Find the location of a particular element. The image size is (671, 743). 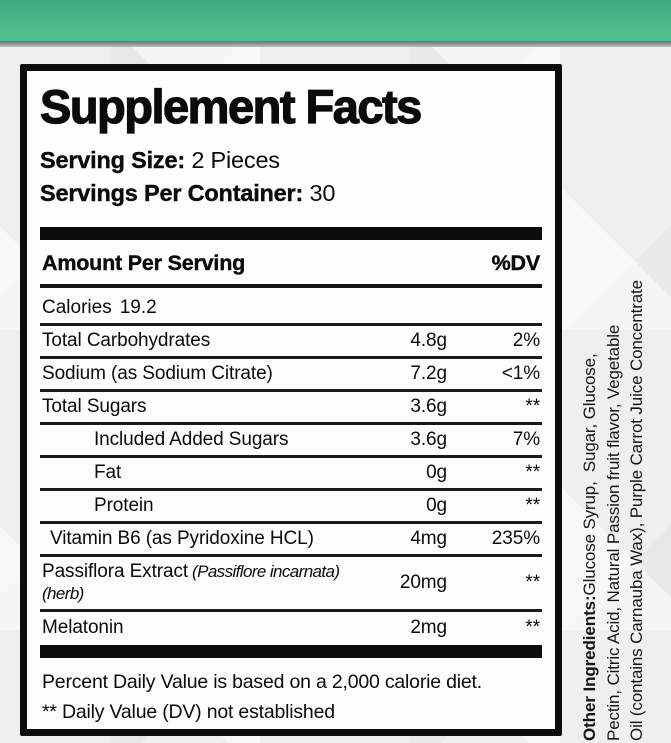

nutrient-row: Included Added Sugars 3.6g 7% is located at coordinates (291, 441).